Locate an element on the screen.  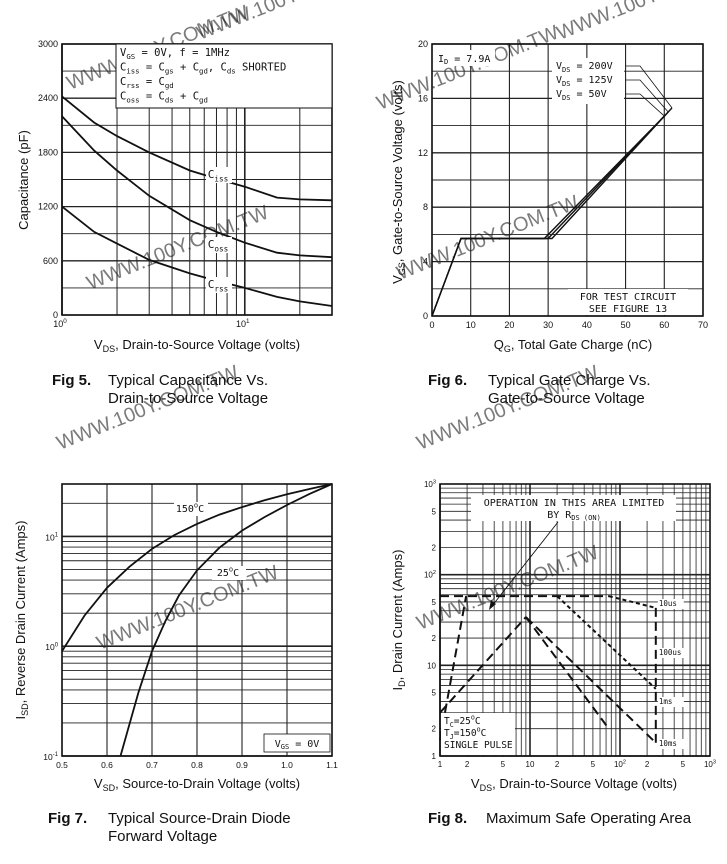
fig8-x-tick-label: 10² is located at coordinates (620, 764).